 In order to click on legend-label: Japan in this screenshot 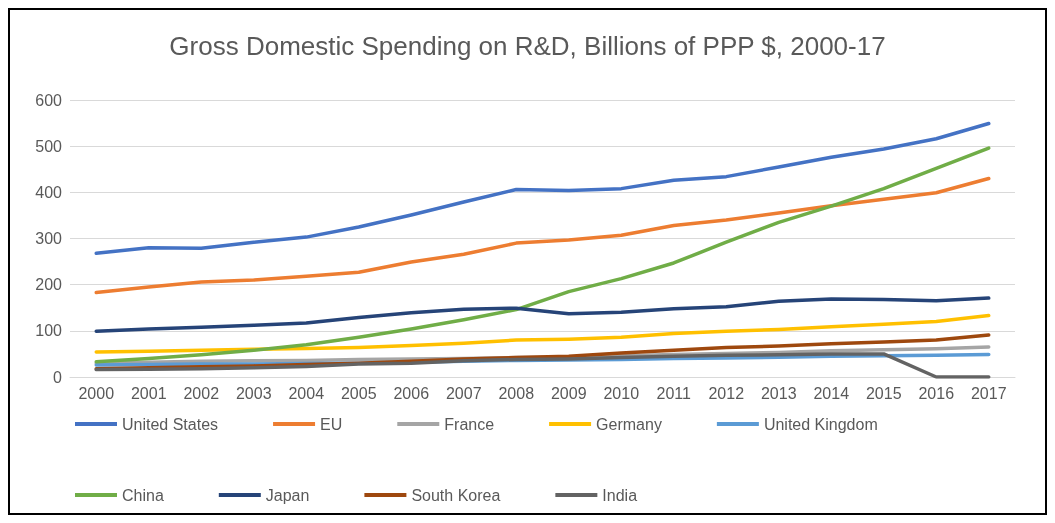, I will do `click(287, 495)`.